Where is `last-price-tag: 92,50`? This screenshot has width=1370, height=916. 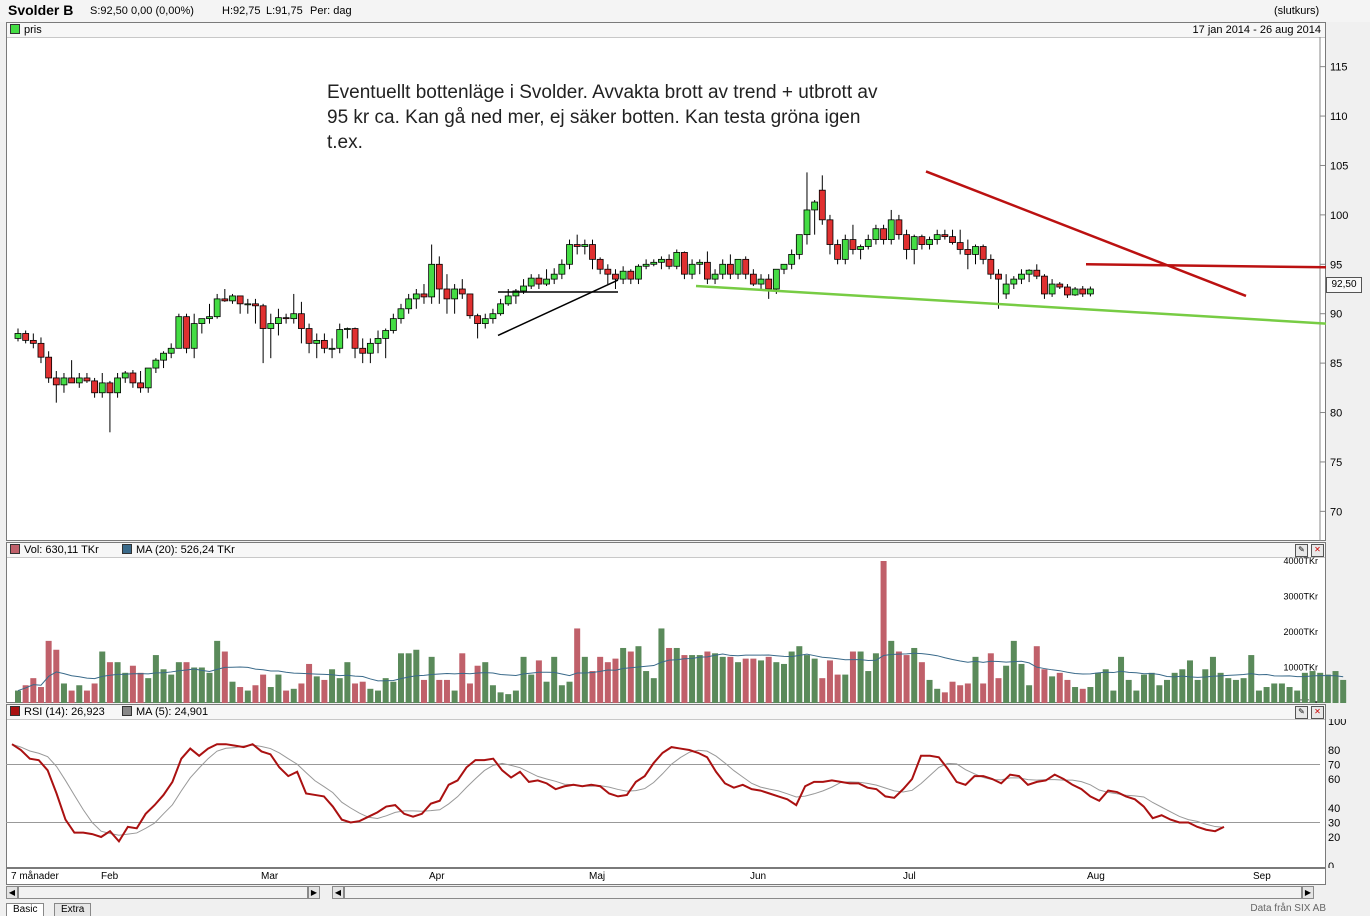
last-price-tag: 92,50 is located at coordinates (1344, 285).